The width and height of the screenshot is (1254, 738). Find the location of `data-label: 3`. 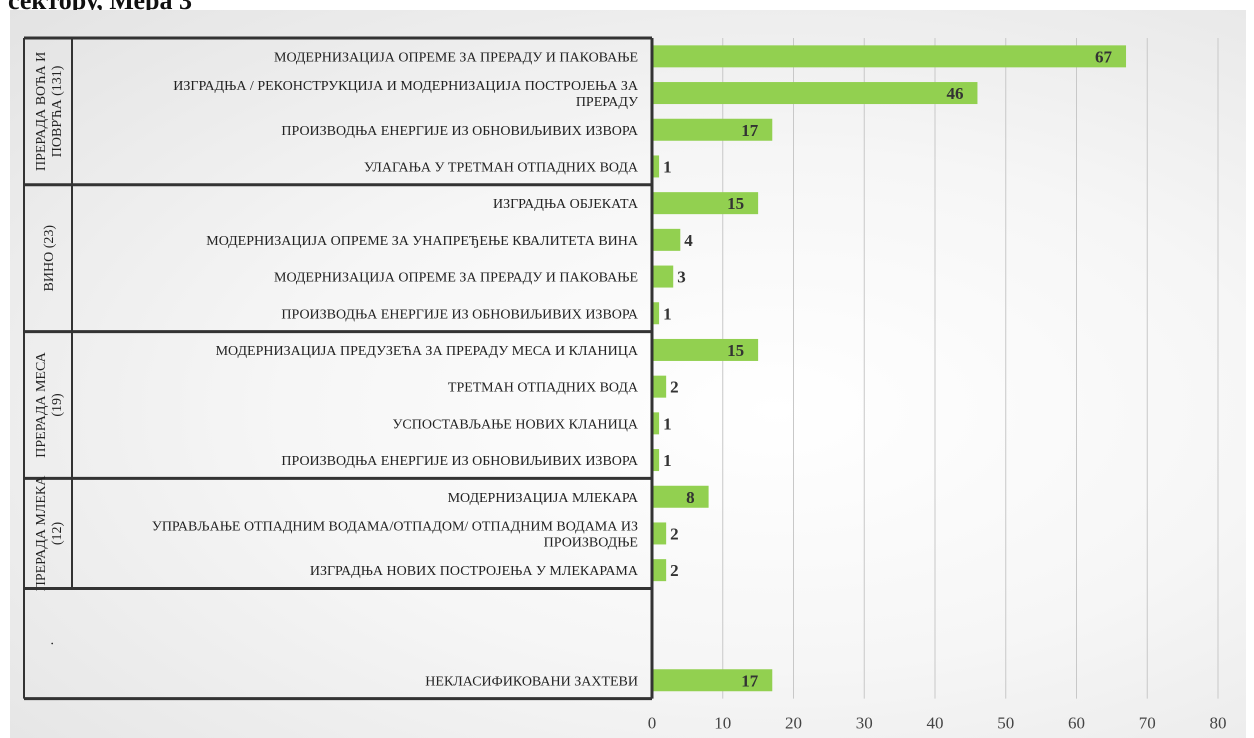

data-label: 3 is located at coordinates (681, 277).